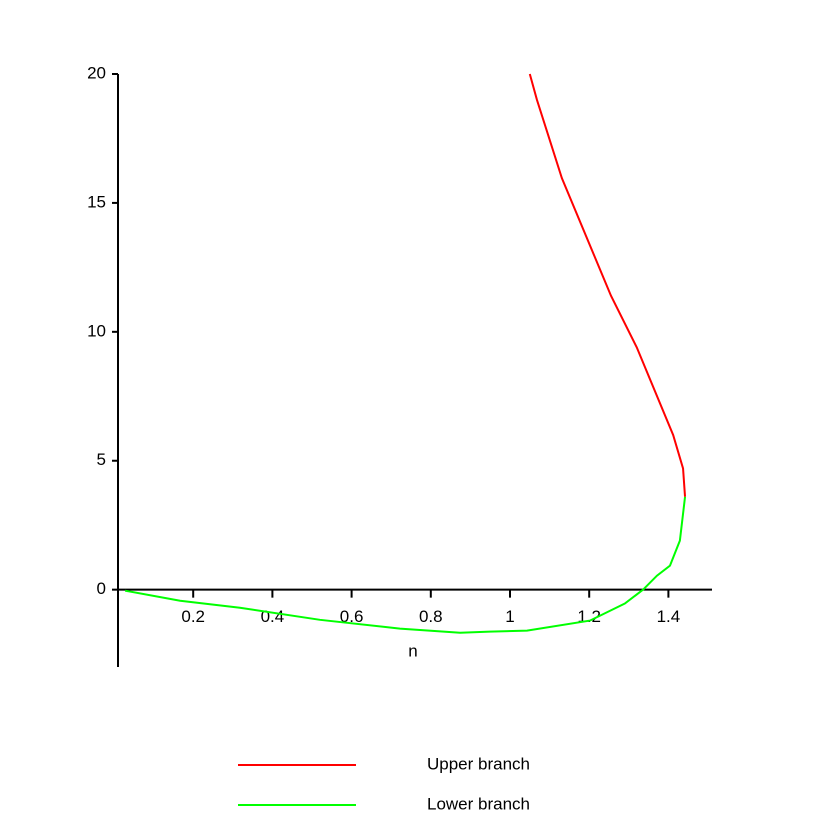 Image resolution: width=830 pixels, height=830 pixels. What do you see at coordinates (96, 72) in the screenshot?
I see `y-tick-label: 20` at bounding box center [96, 72].